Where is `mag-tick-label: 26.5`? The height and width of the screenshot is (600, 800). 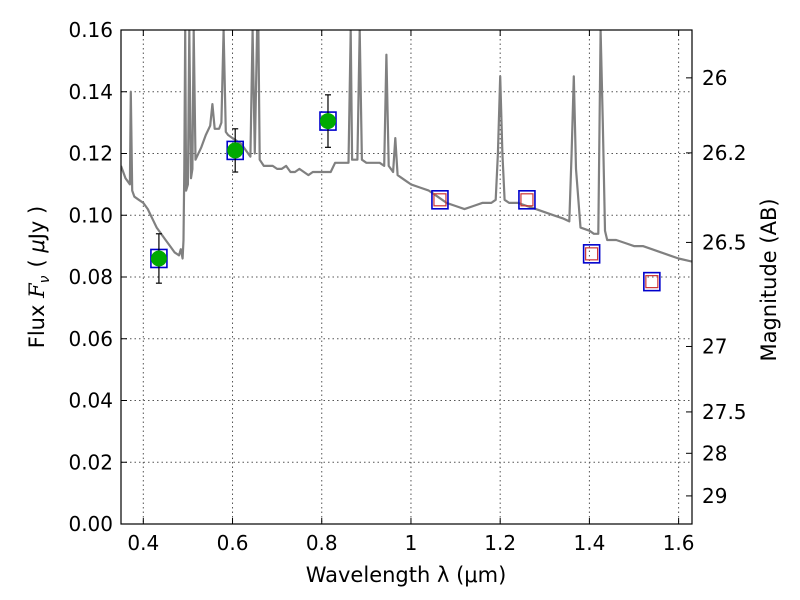
mag-tick-label: 26.5 is located at coordinates (724, 242).